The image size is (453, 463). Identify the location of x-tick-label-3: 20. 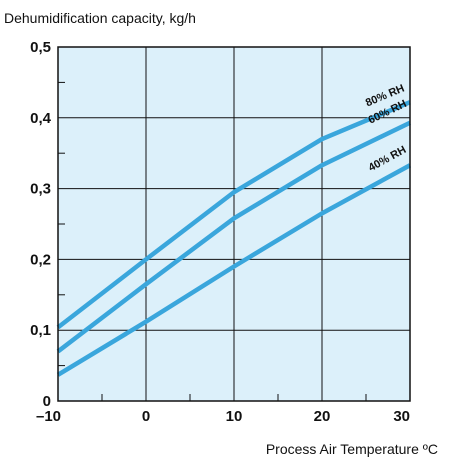
(322, 416).